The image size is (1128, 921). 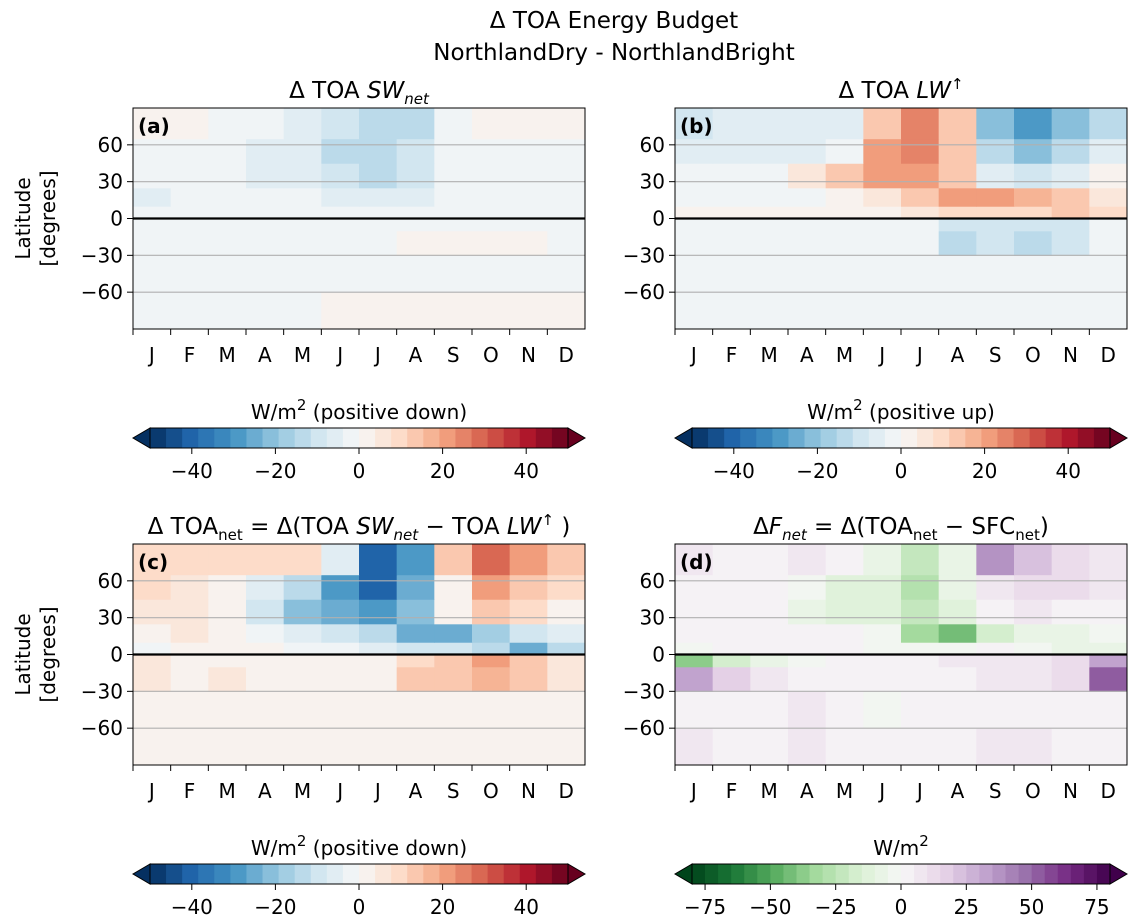 I want to click on y-tick-label: −60, so click(x=644, y=292).